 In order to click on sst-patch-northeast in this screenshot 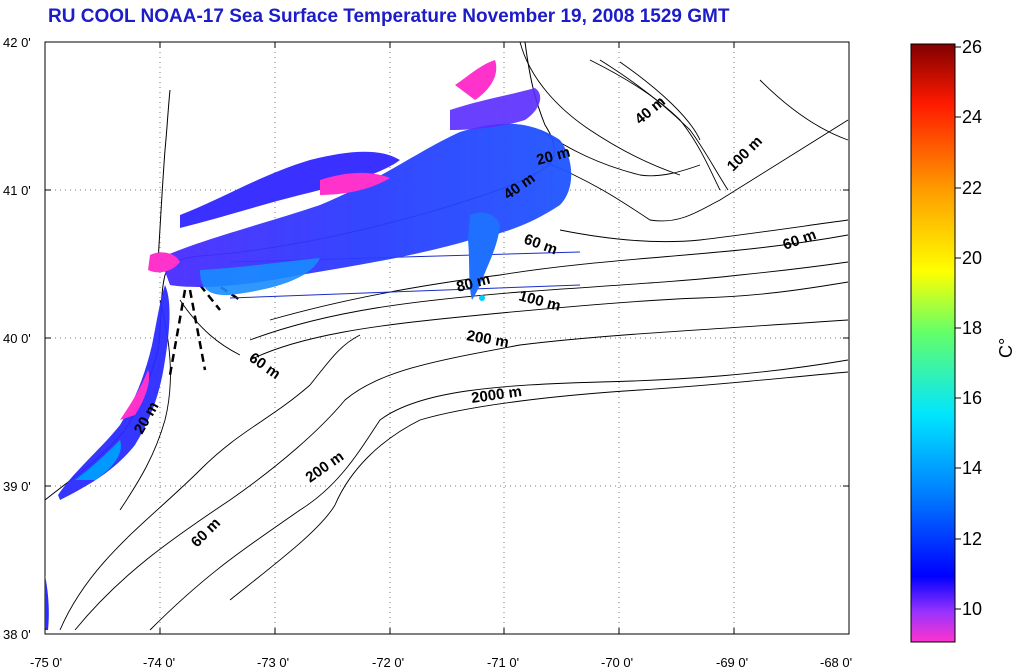, I will do `click(495, 109)`.